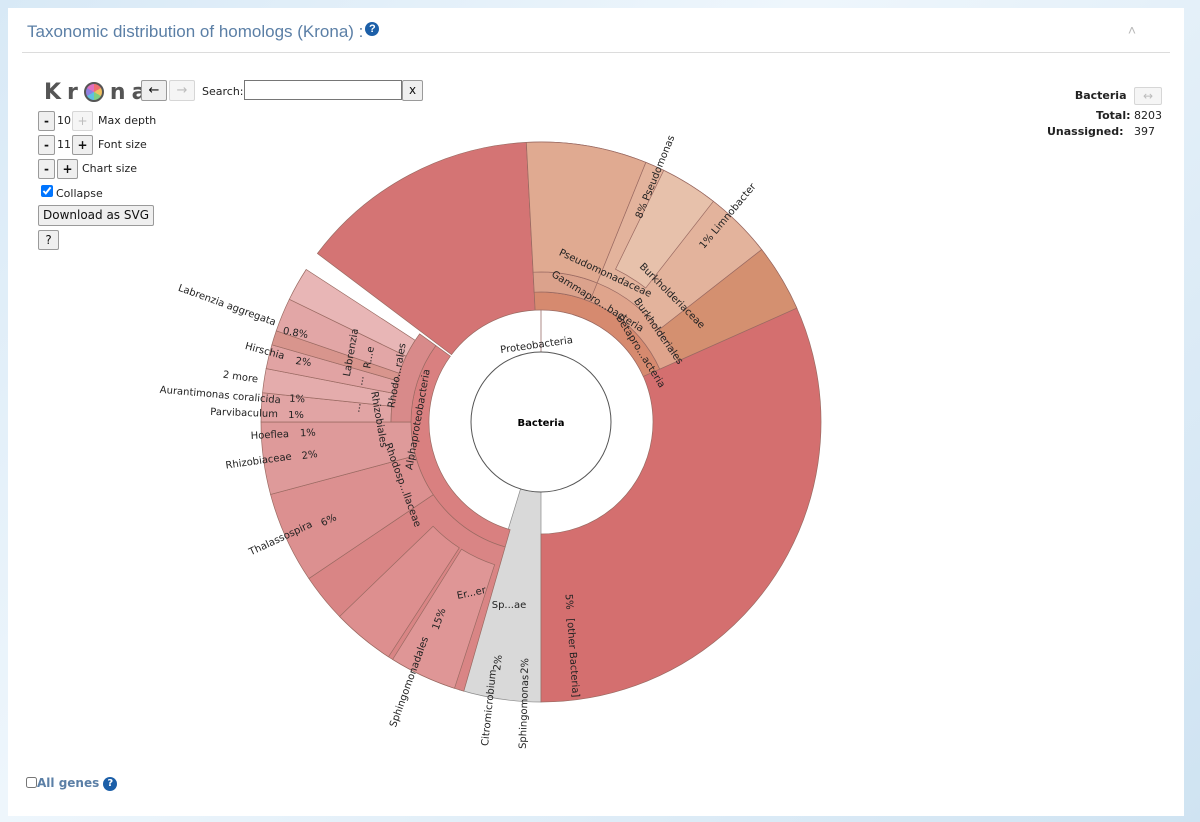 Image resolution: width=1200 pixels, height=822 pixels. Describe the element at coordinates (295, 333) in the screenshot. I see `label-labrenzia-pct: 0.8%` at that location.